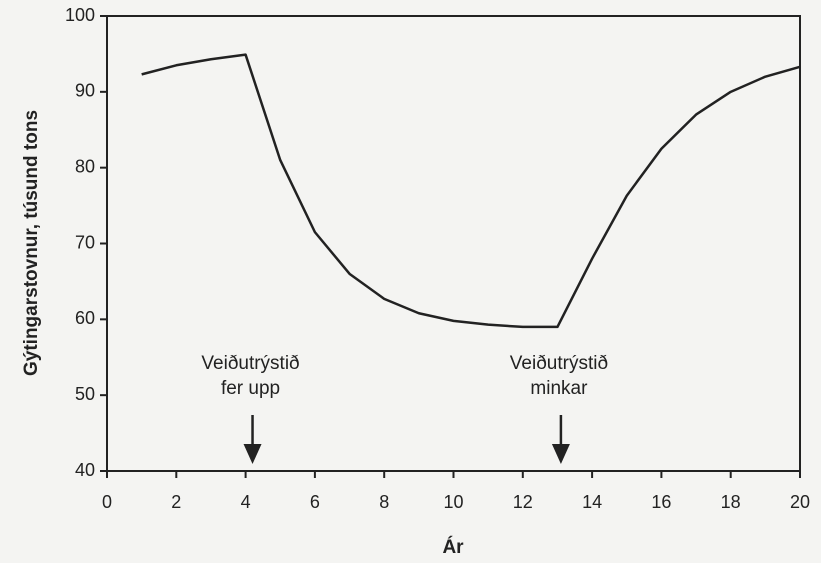 The width and height of the screenshot is (821, 563). I want to click on annotation: minkar, so click(559, 388).